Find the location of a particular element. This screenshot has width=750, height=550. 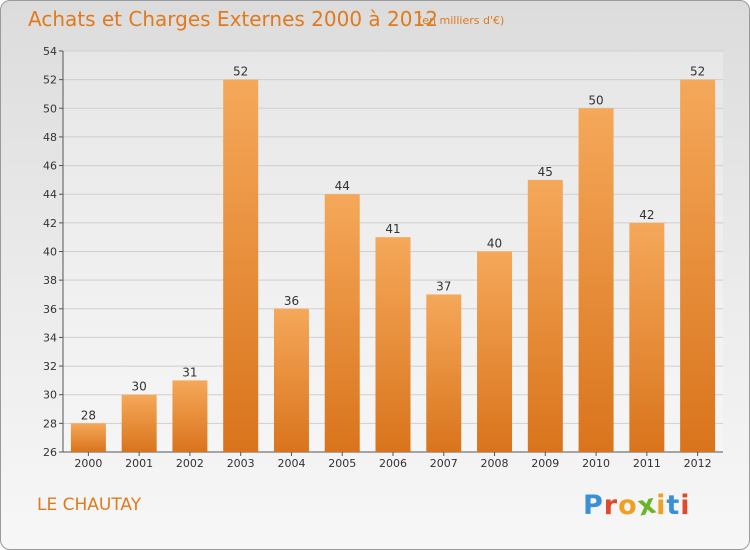

data-label: 37 is located at coordinates (443, 286).